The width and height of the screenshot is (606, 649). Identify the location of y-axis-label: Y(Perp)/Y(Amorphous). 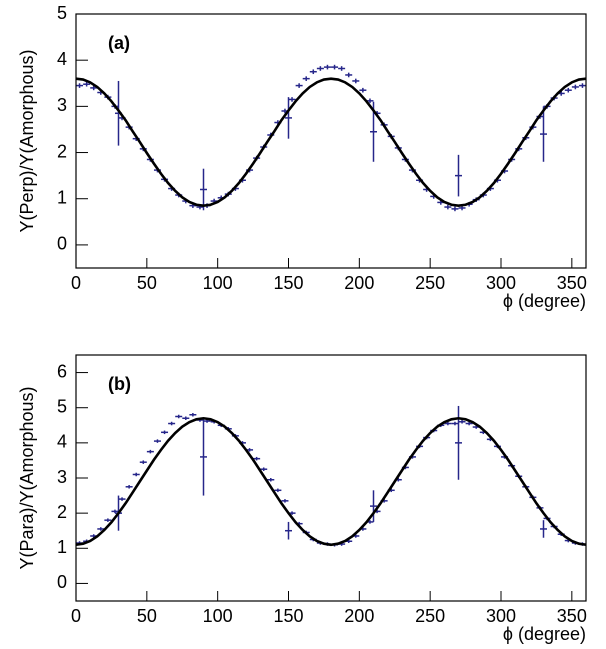
(27, 140).